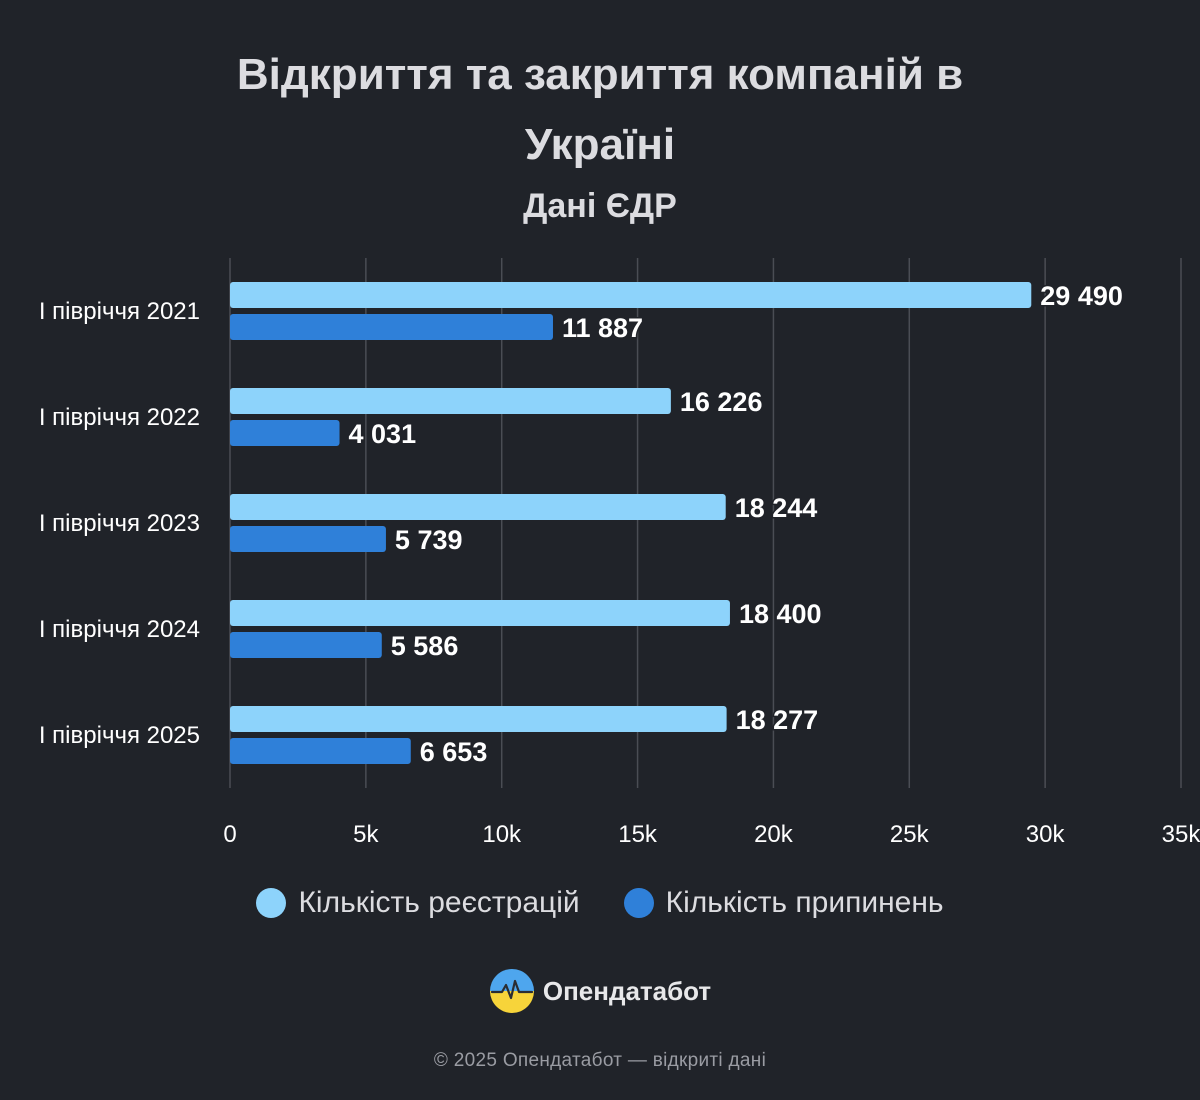  I want to click on value-label-terminations-1: 4 031, so click(383, 434).